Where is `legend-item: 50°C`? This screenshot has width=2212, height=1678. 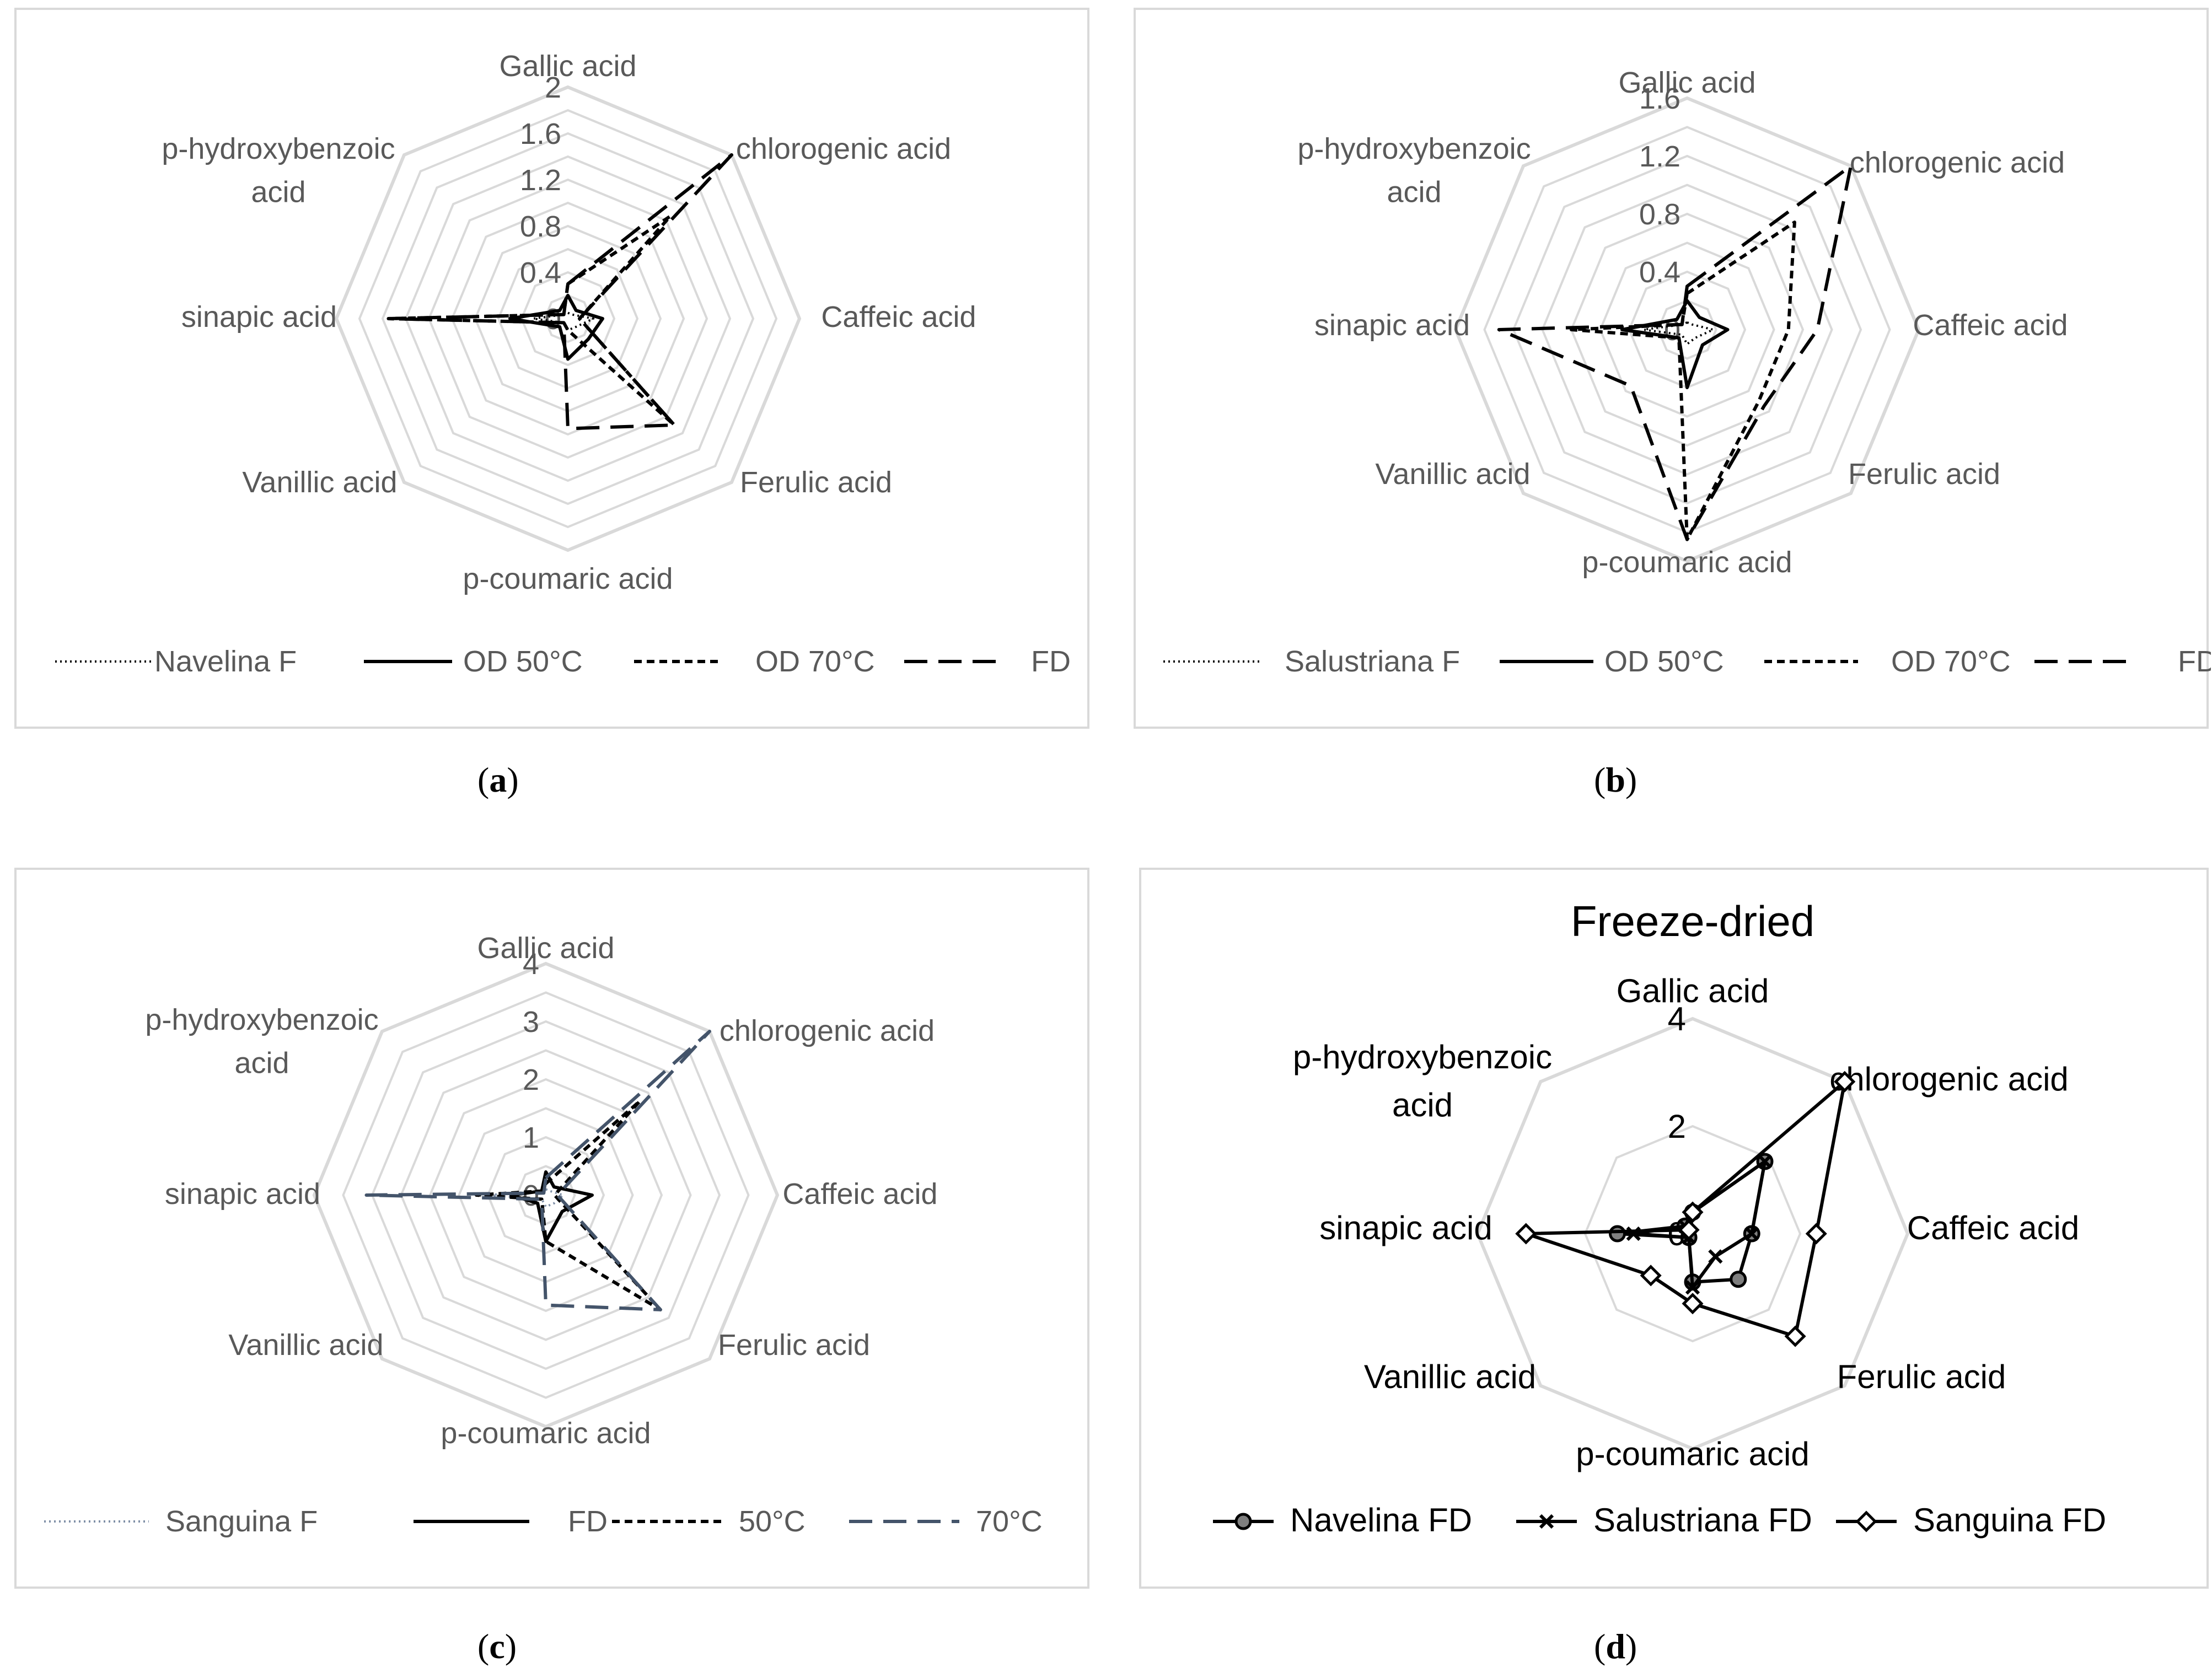 legend-item: 50°C is located at coordinates (709, 1521).